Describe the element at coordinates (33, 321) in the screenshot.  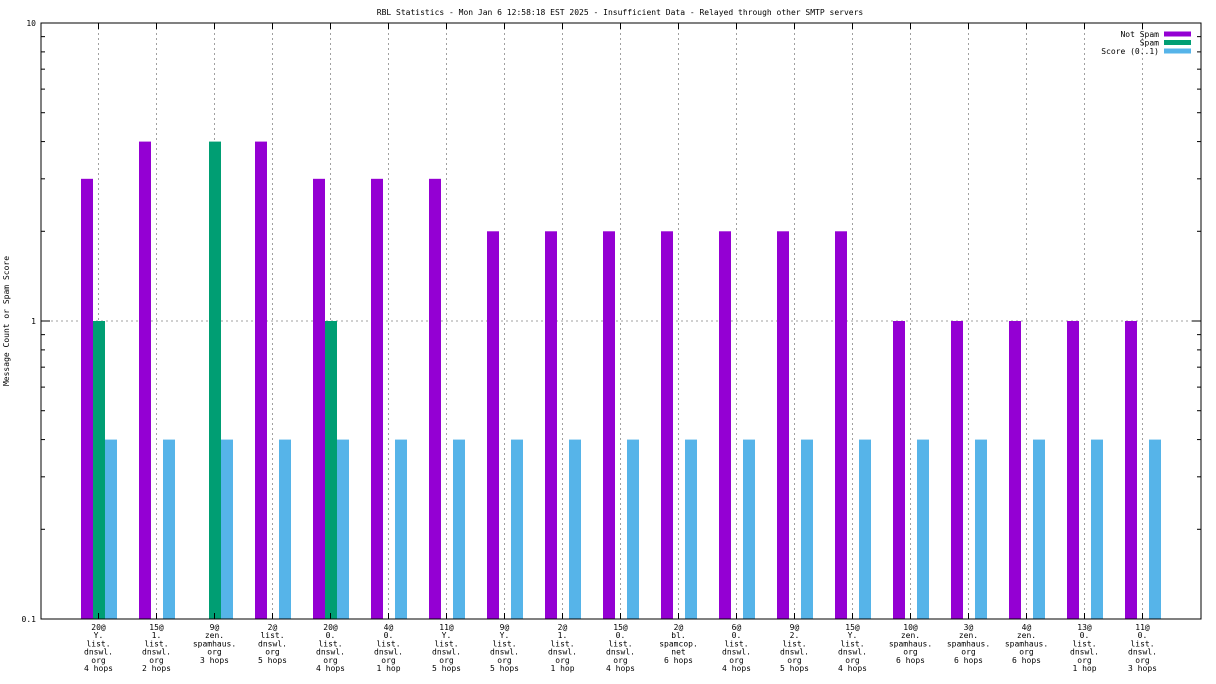
I see `y-tick-label: 1` at that location.